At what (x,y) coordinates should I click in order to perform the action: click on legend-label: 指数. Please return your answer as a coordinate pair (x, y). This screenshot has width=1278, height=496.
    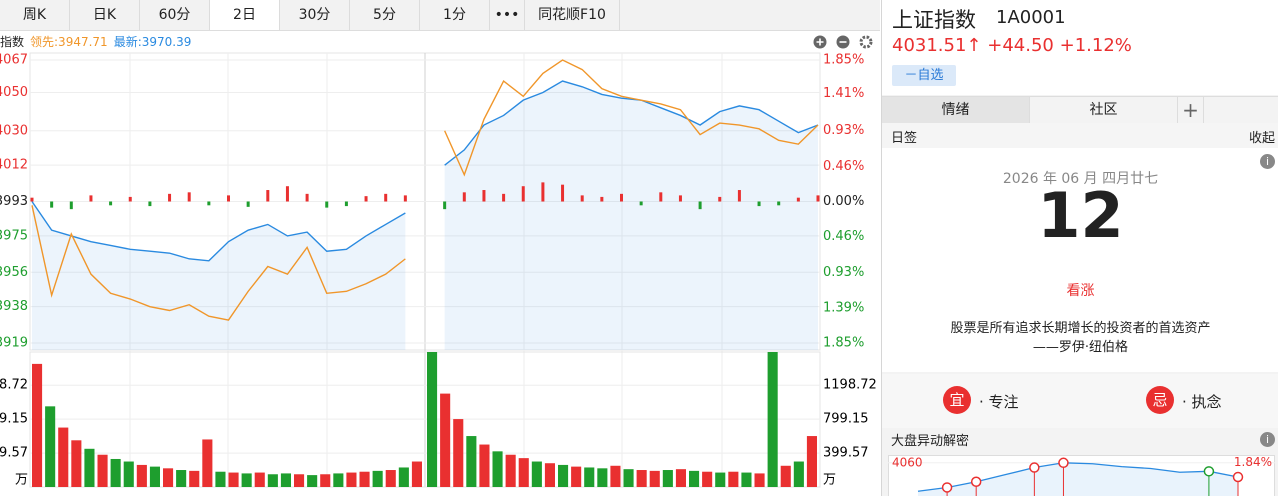
    Looking at the image, I should click on (12, 42).